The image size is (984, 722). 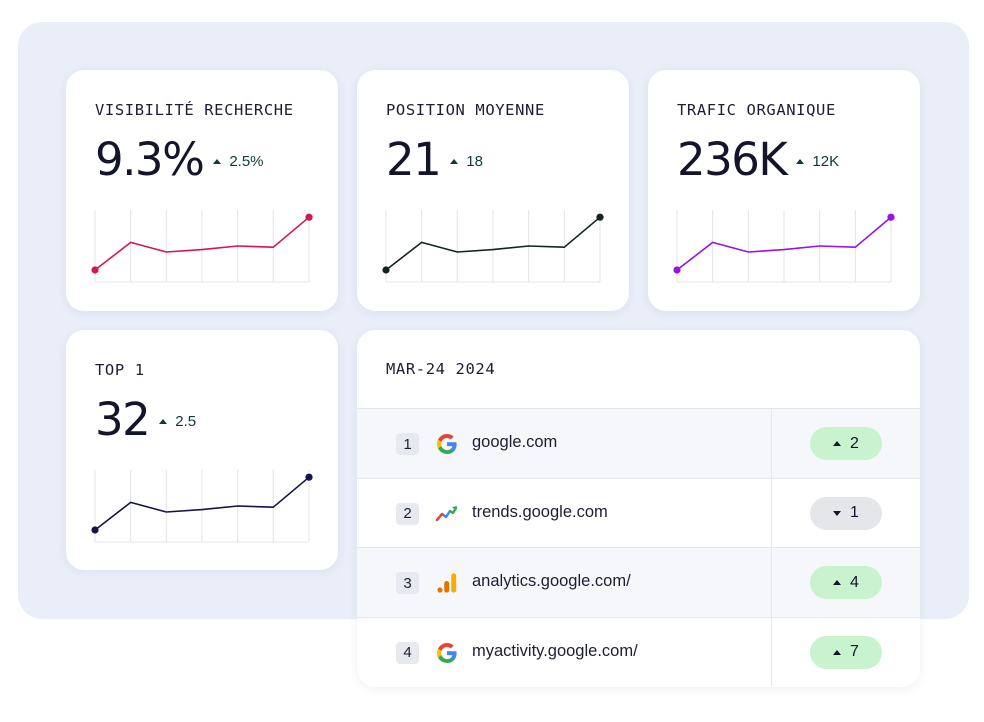 What do you see at coordinates (446, 513) in the screenshot?
I see `google-trends-icon` at bounding box center [446, 513].